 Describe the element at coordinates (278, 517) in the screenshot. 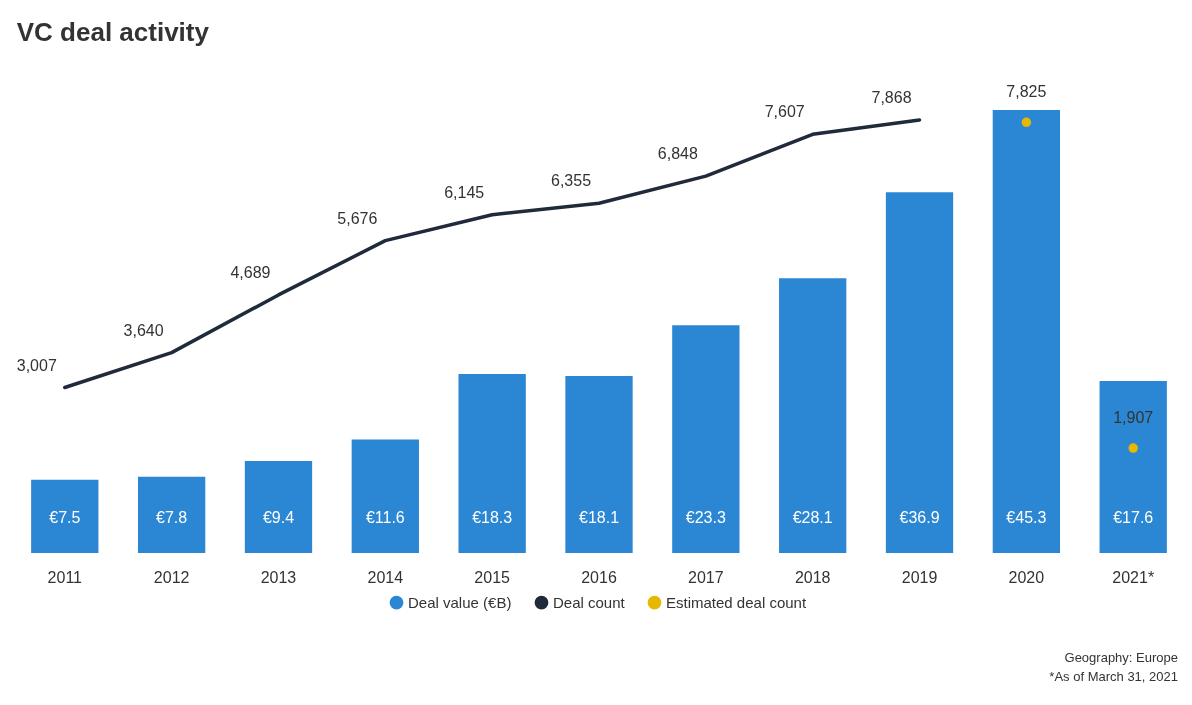

I see `data-label: €9.4` at that location.